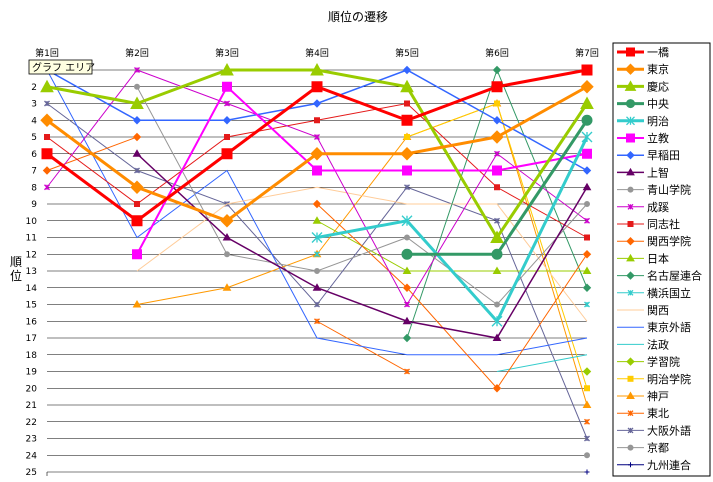  What do you see at coordinates (669, 241) in the screenshot?
I see `legend-label: 関西学院` at bounding box center [669, 241].